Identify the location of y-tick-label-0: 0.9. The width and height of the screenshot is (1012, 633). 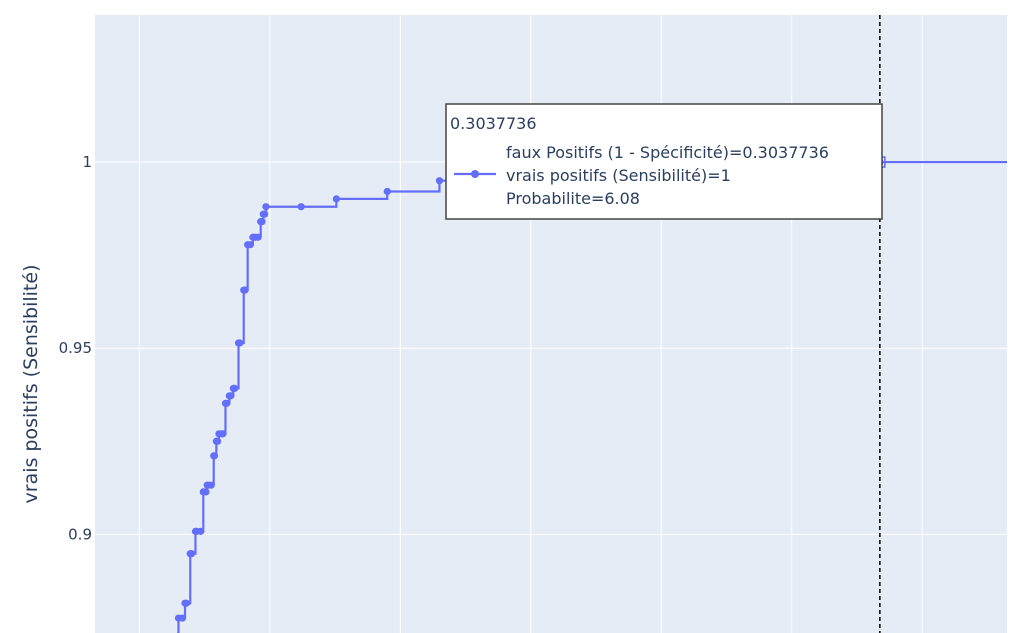
(80, 534).